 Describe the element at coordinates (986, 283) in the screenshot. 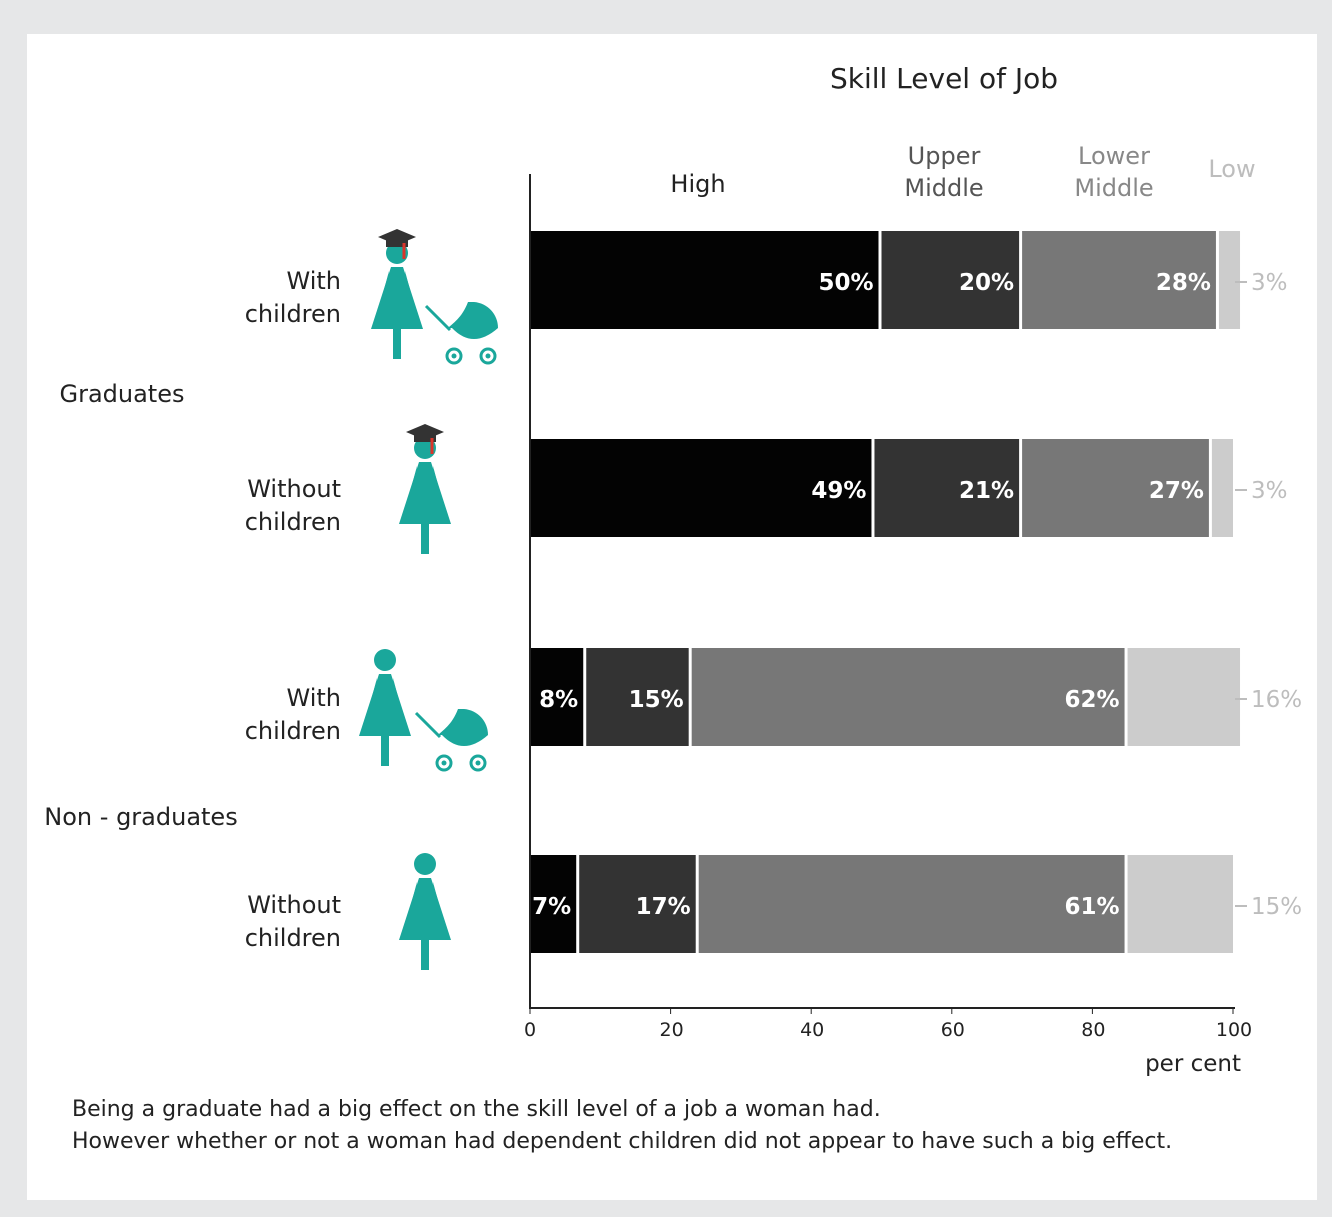

I see `value-label: 20%` at that location.